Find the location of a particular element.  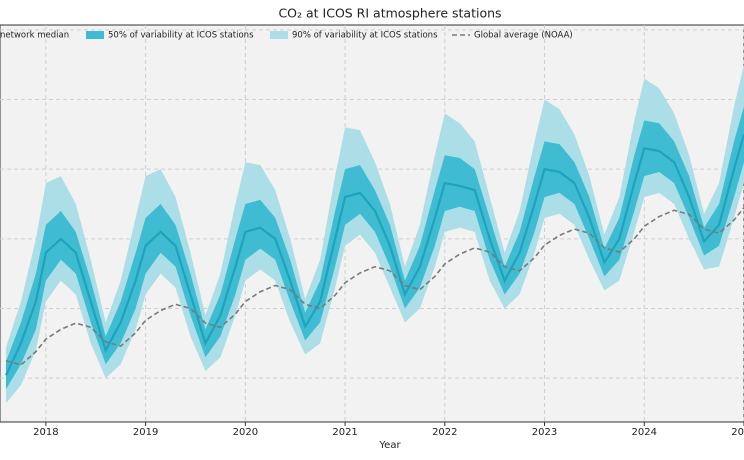

legend-label: Global average (NOAA) is located at coordinates (523, 36).